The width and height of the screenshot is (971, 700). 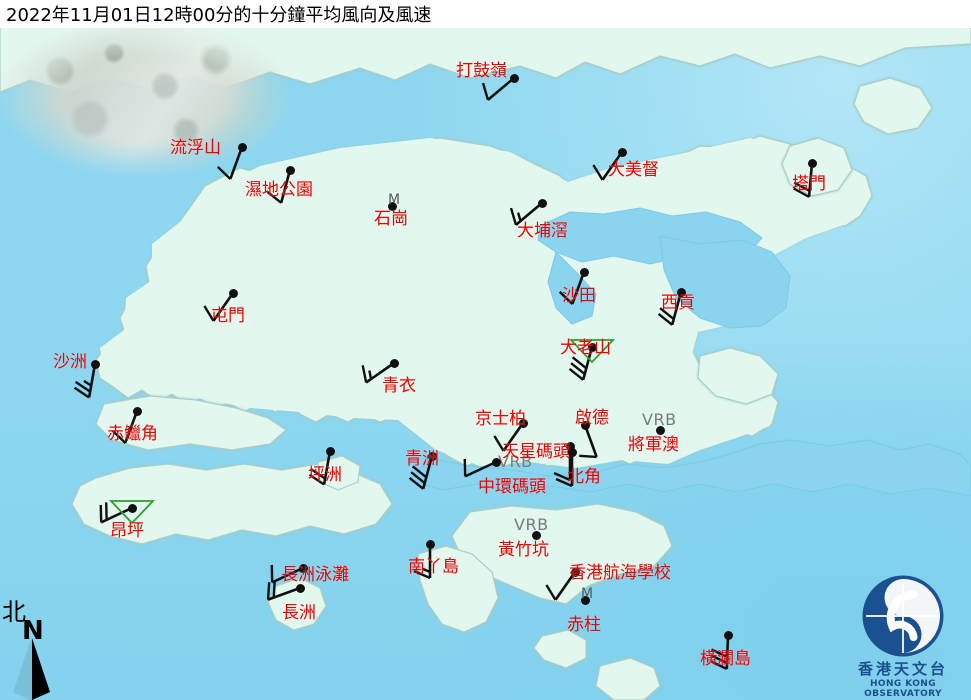 I want to click on station-label: 北角, so click(x=584, y=477).